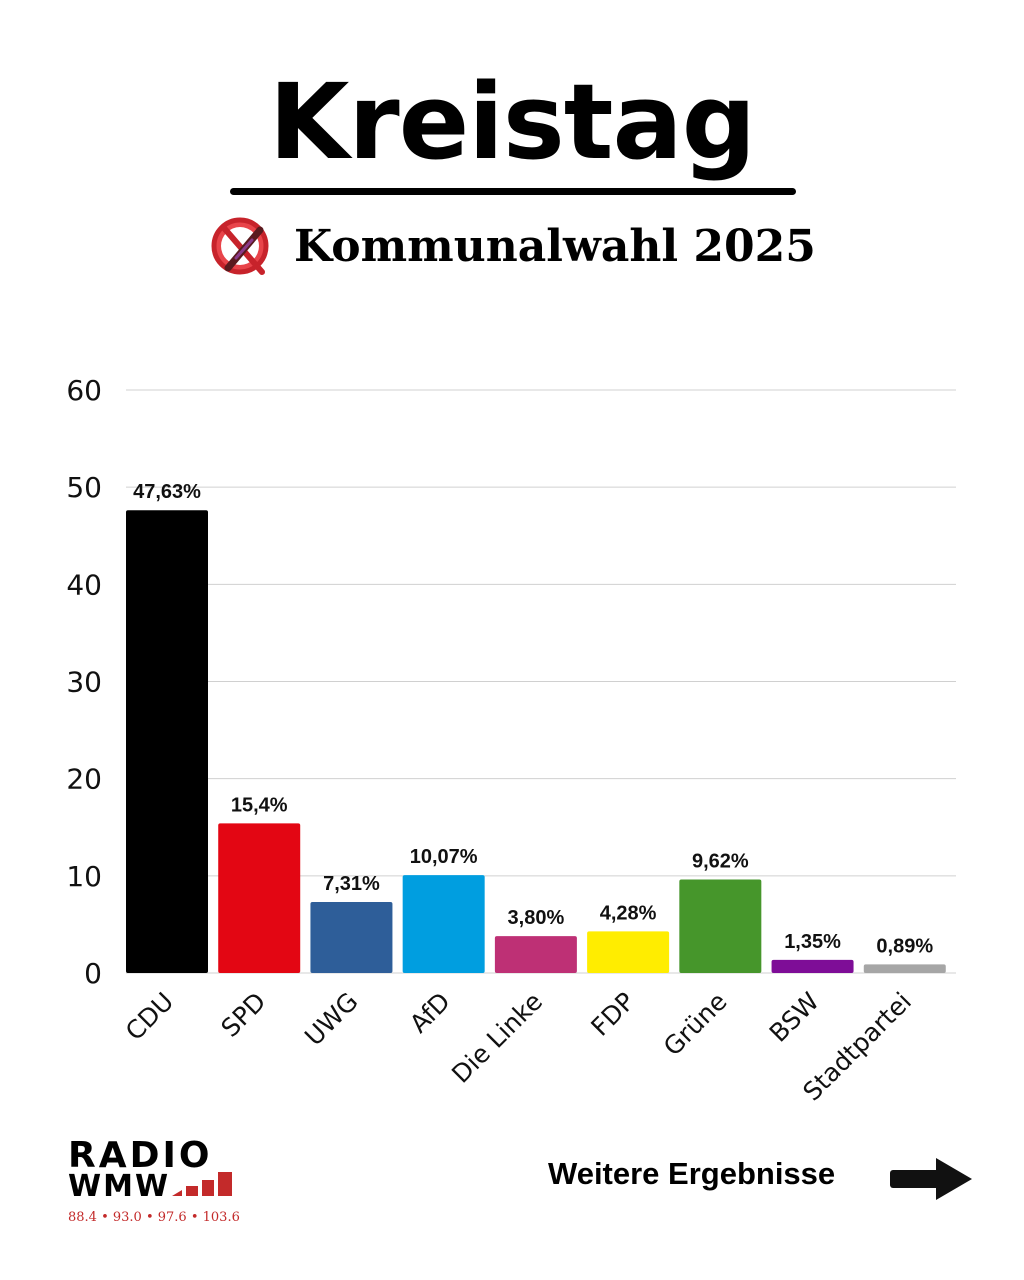 The image size is (1024, 1280). I want to click on logo-wmw-text: WMW, so click(119, 1186).